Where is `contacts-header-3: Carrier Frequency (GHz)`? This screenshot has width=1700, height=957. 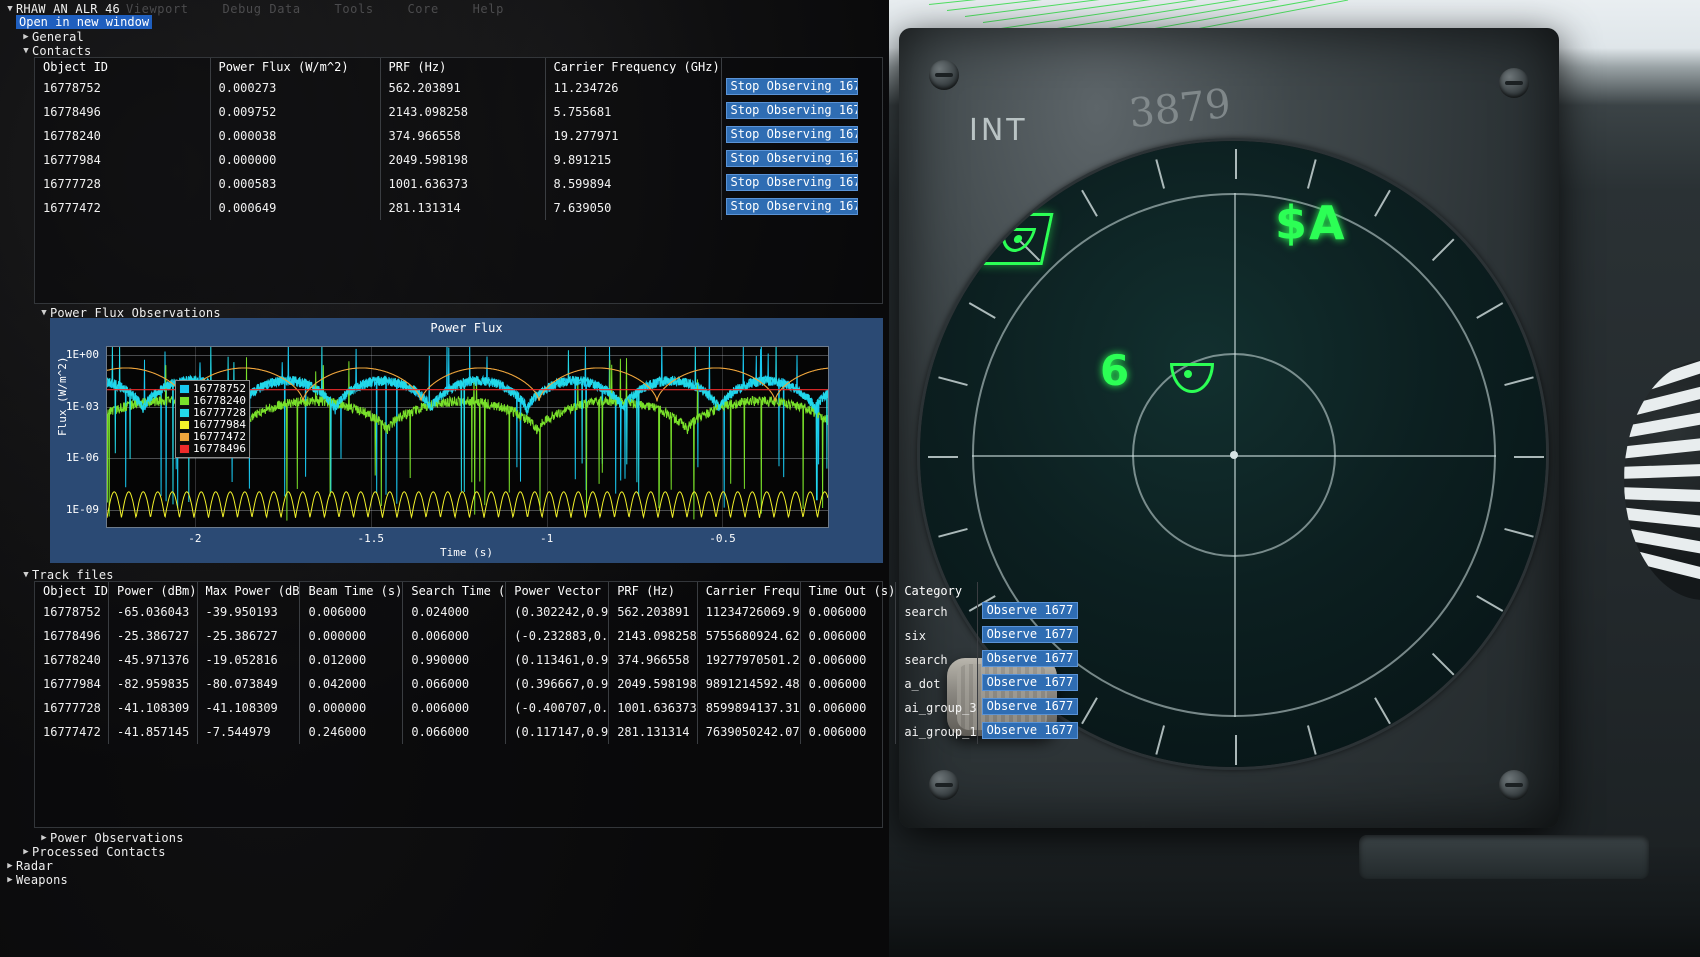
contacts-header-3: Carrier Frequency (GHz) is located at coordinates (633, 67).